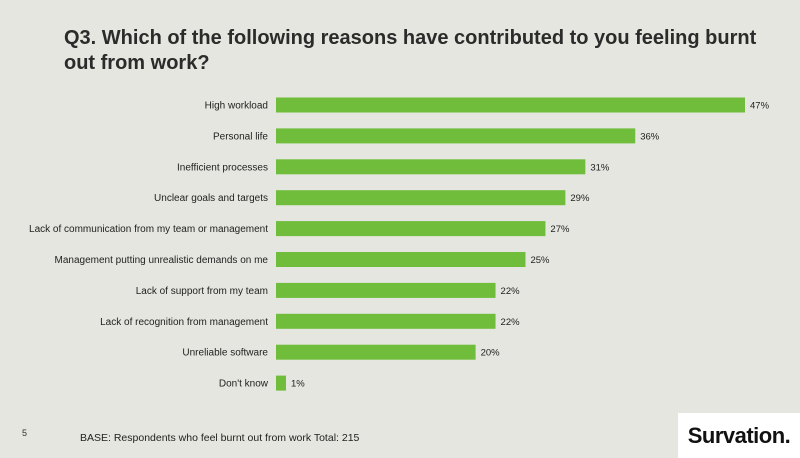 The height and width of the screenshot is (458, 800). I want to click on brand-wordmark: Survation., so click(739, 435).